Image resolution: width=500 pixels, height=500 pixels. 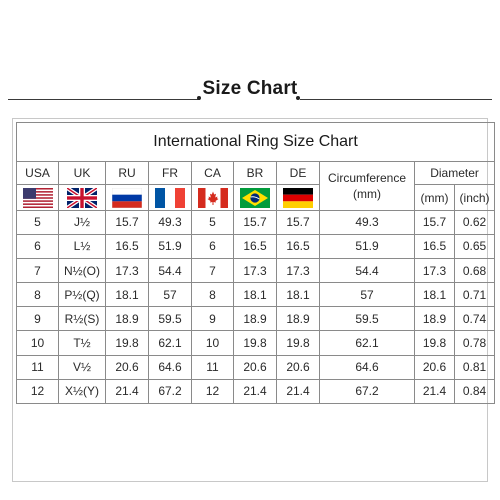 I want to click on cell-fr: 59.5, so click(x=170, y=319).